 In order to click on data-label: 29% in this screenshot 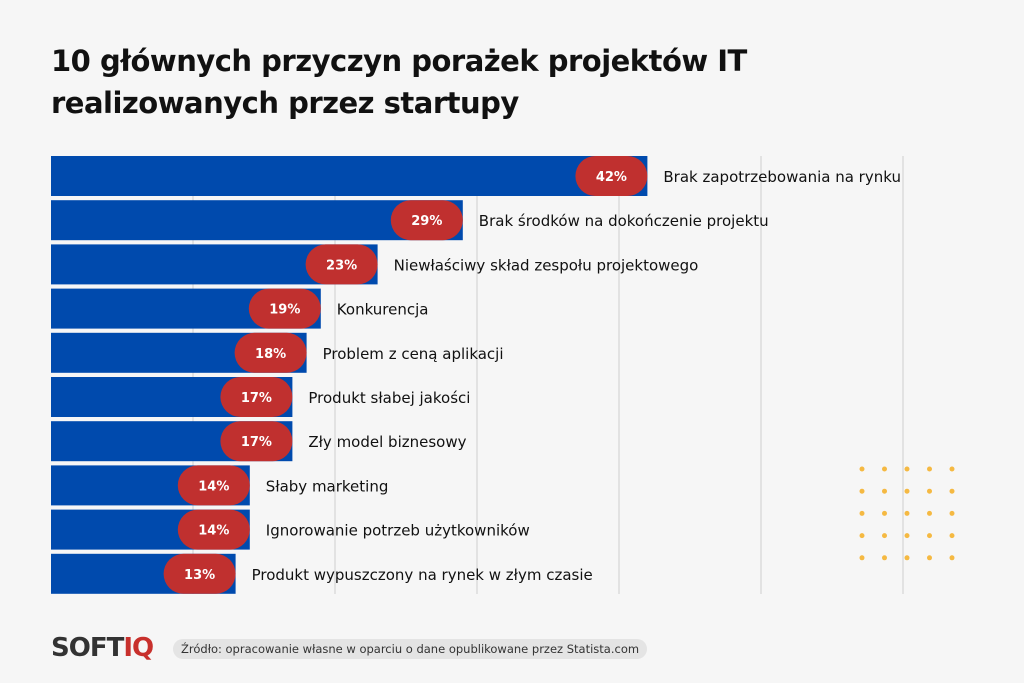, I will do `click(426, 221)`.